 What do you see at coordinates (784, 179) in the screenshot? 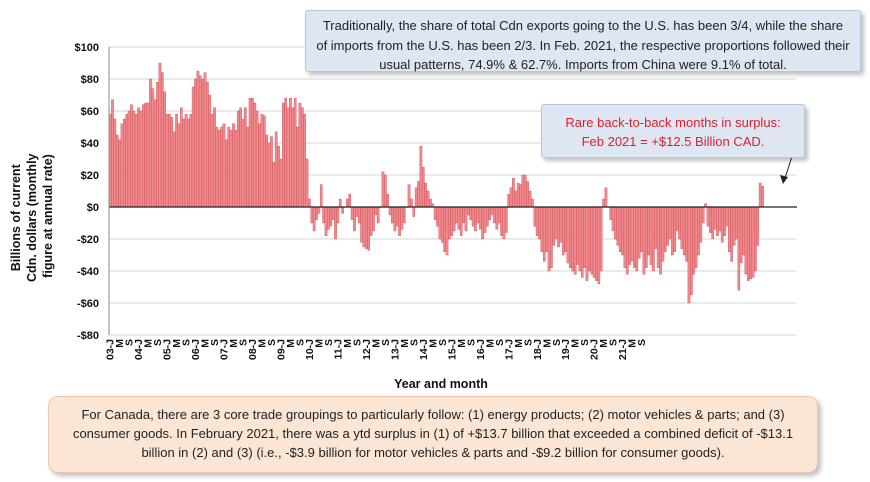
I see `surplus-arrow-head` at bounding box center [784, 179].